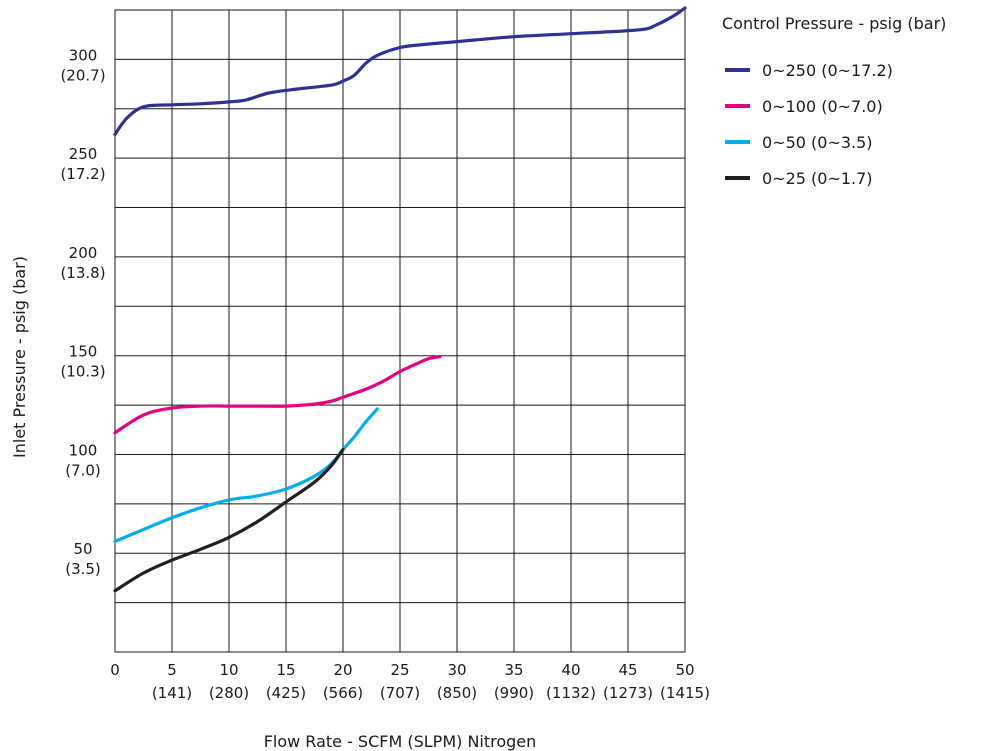 This screenshot has width=1003, height=751. Describe the element at coordinates (83, 253) in the screenshot. I see `y-tick-label: 200` at that location.